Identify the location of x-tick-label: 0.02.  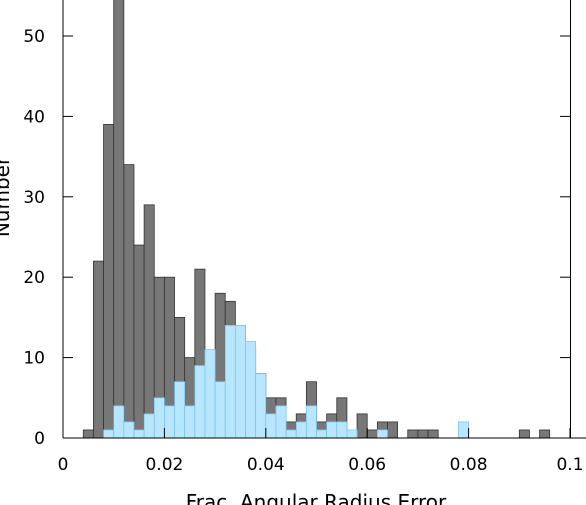
(164, 465).